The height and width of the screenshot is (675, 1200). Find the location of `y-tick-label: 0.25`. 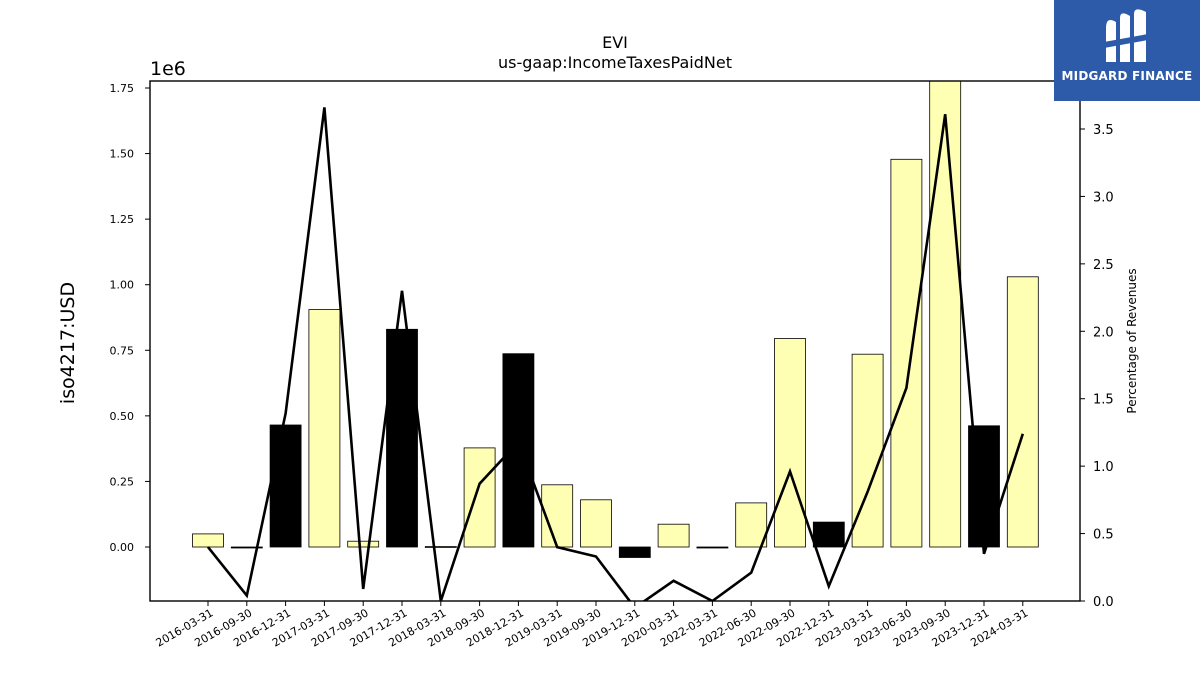

y-tick-label: 0.25 is located at coordinates (122, 481).